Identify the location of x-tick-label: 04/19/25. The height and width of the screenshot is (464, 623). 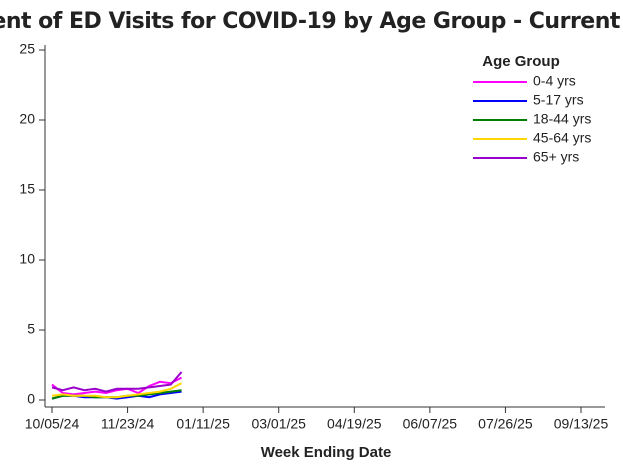
(354, 424).